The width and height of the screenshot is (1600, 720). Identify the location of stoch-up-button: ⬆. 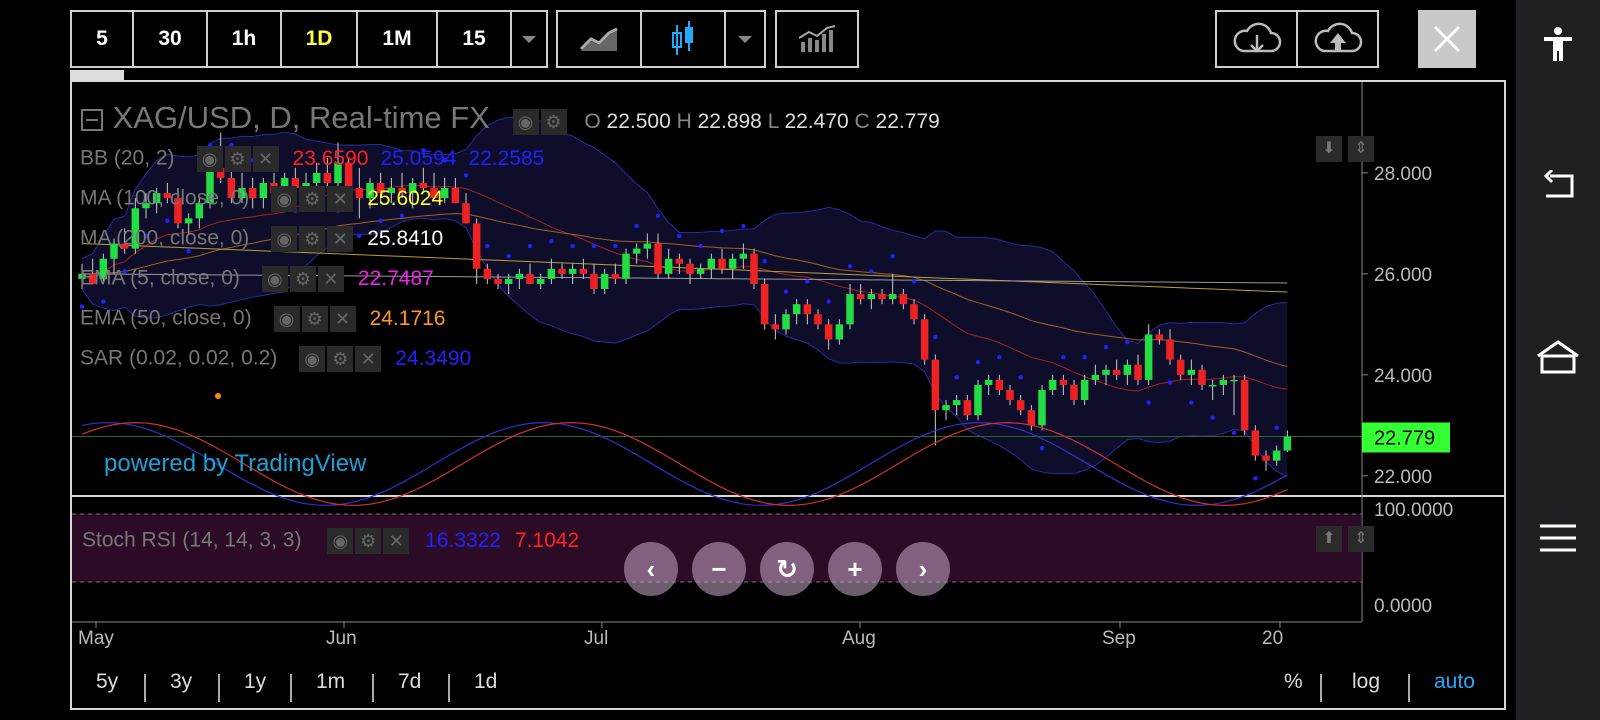
(1329, 539).